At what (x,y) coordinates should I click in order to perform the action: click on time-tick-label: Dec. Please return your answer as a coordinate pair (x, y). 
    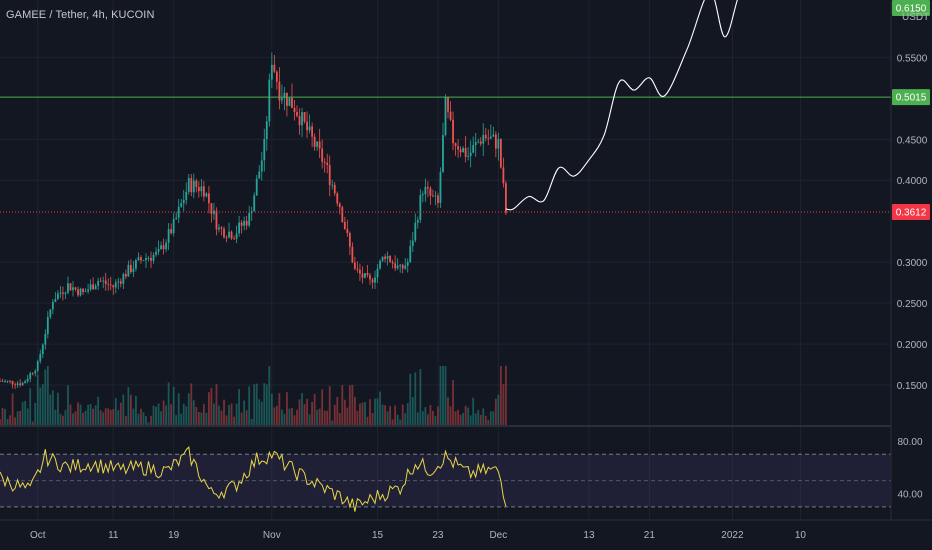
    Looking at the image, I should click on (498, 535).